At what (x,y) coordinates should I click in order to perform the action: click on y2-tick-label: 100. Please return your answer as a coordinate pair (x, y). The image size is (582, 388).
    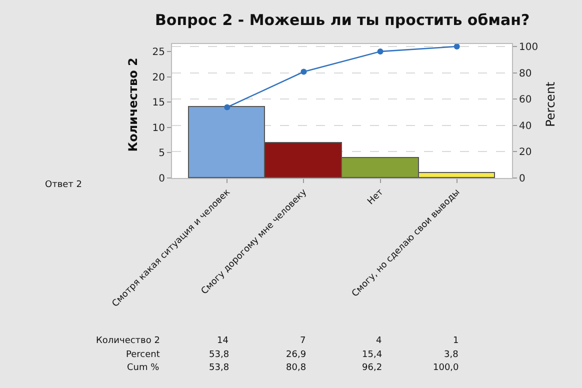
    Looking at the image, I should click on (528, 47).